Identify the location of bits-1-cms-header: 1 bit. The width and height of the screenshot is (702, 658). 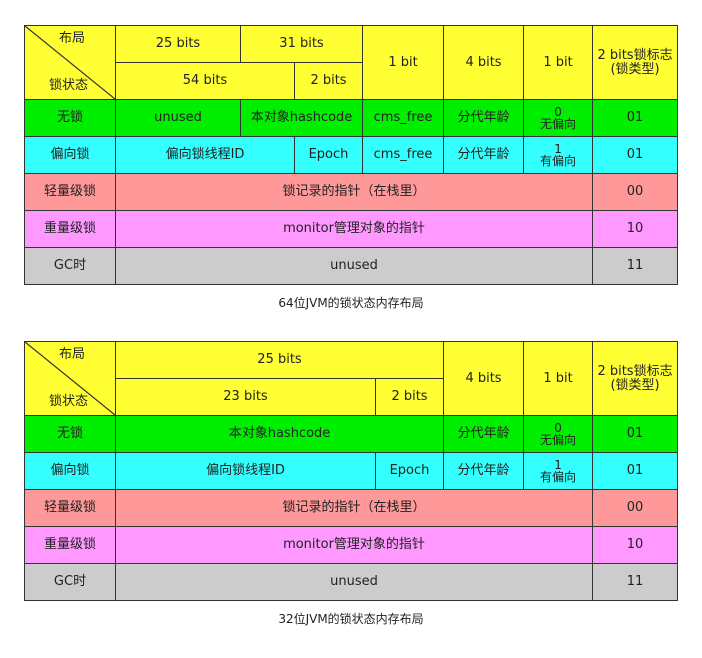
(403, 62).